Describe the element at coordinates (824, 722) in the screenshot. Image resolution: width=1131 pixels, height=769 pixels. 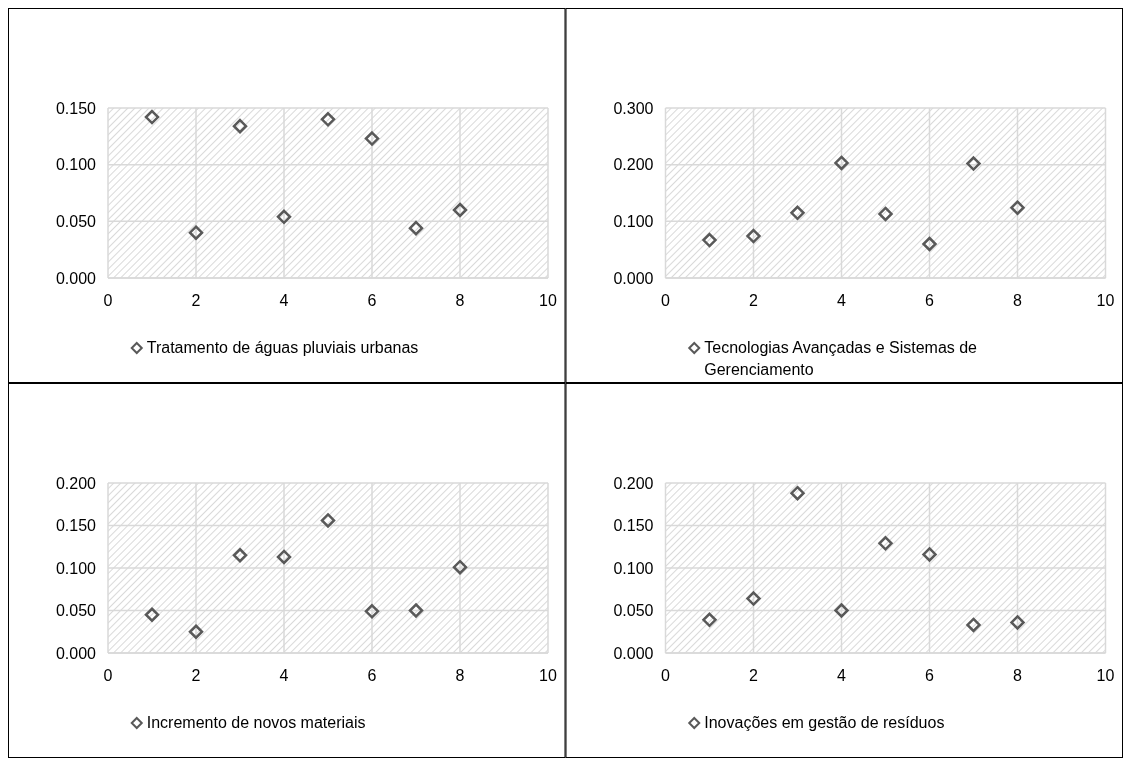
I see `legend-label: Inovações em gestão de resíduos` at that location.